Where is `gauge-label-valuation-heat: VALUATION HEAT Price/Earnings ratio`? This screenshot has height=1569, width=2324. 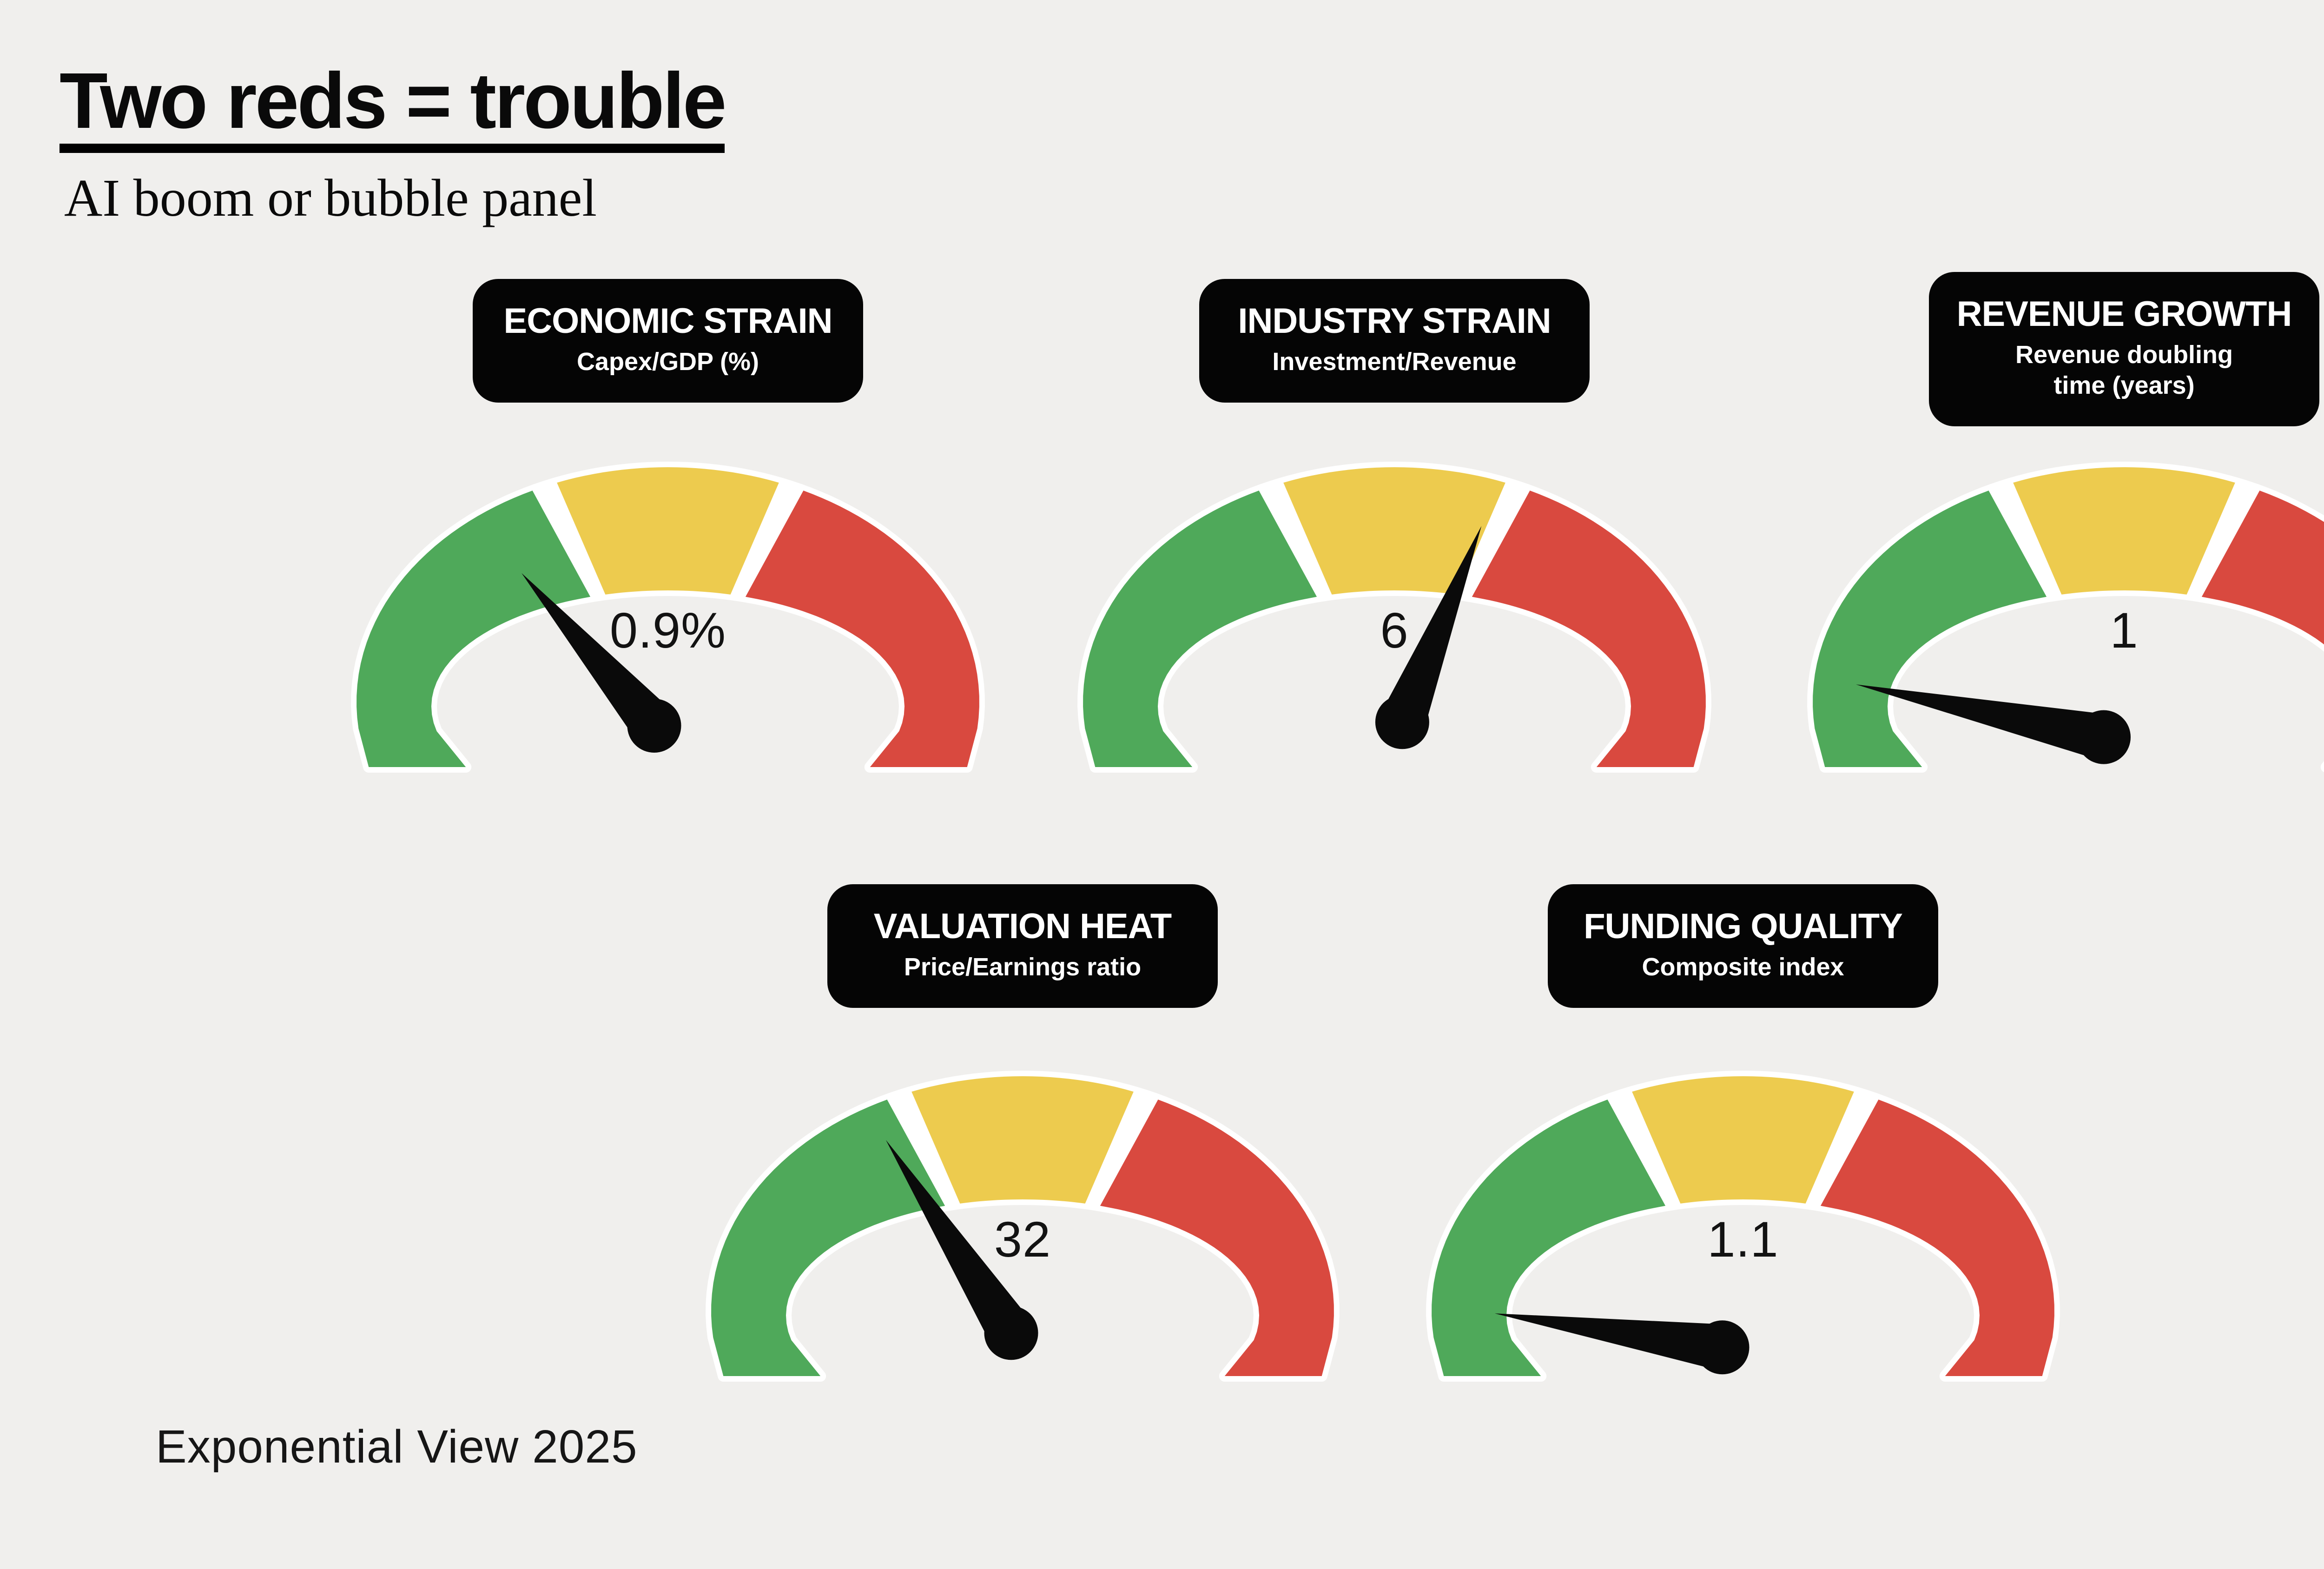
gauge-label-valuation-heat: VALUATION HEAT Price/Earnings ratio is located at coordinates (1022, 946).